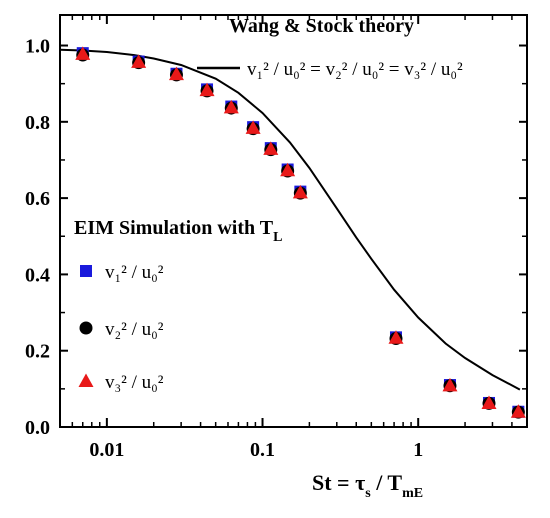 The image size is (550, 518). I want to click on y-tick-label: 0.8, so click(37, 123).